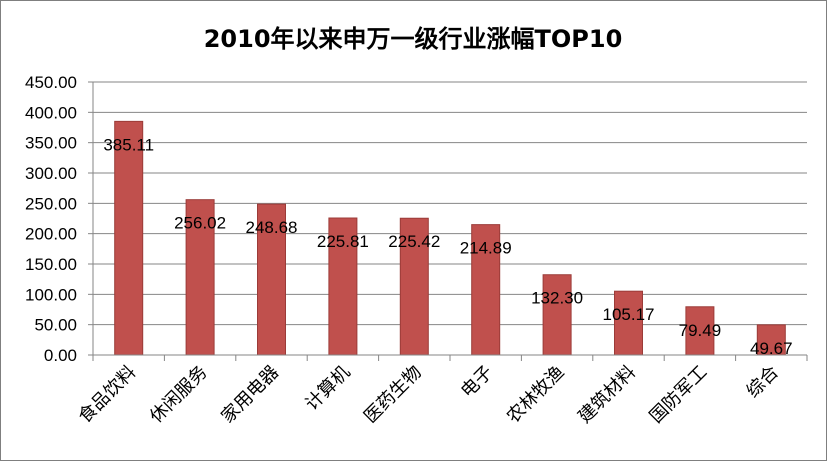 The image size is (827, 461). What do you see at coordinates (51, 234) in the screenshot?
I see `y-tick-label: 200.00` at bounding box center [51, 234].